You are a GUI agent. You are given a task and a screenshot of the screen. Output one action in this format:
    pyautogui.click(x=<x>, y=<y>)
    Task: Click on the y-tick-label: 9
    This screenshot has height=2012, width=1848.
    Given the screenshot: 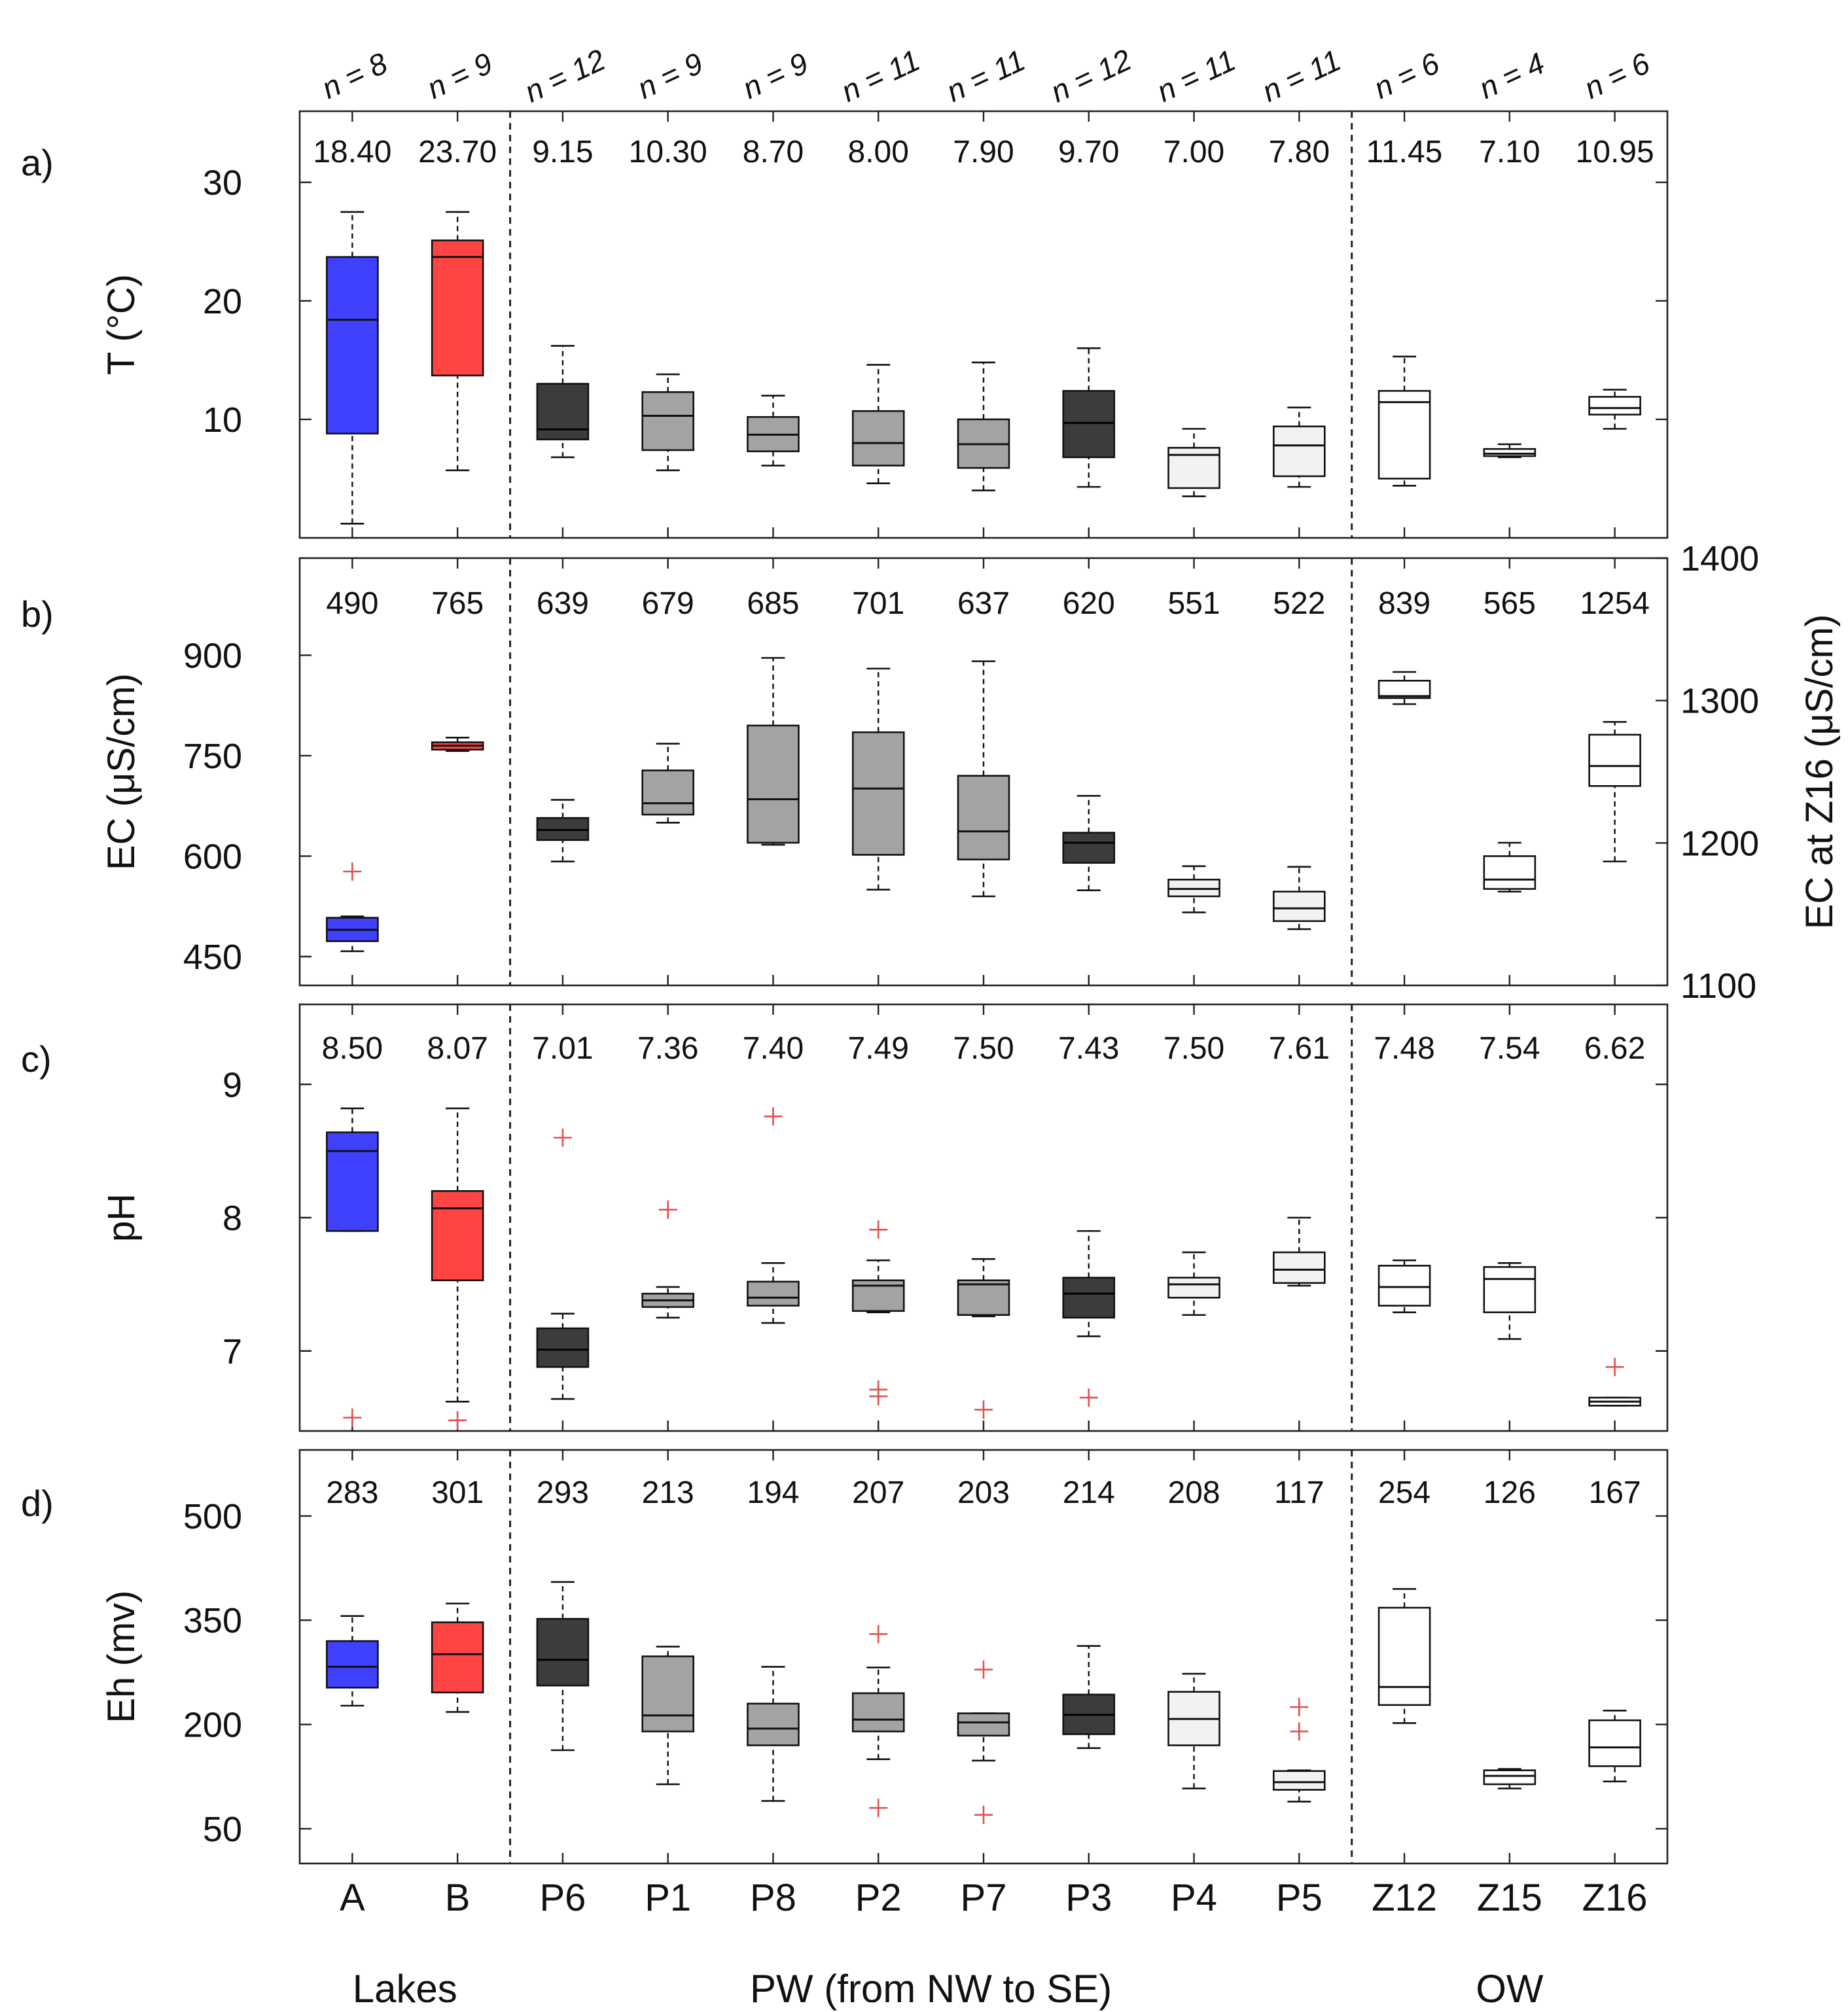 What is the action you would take?
    pyautogui.click(x=232, y=1084)
    